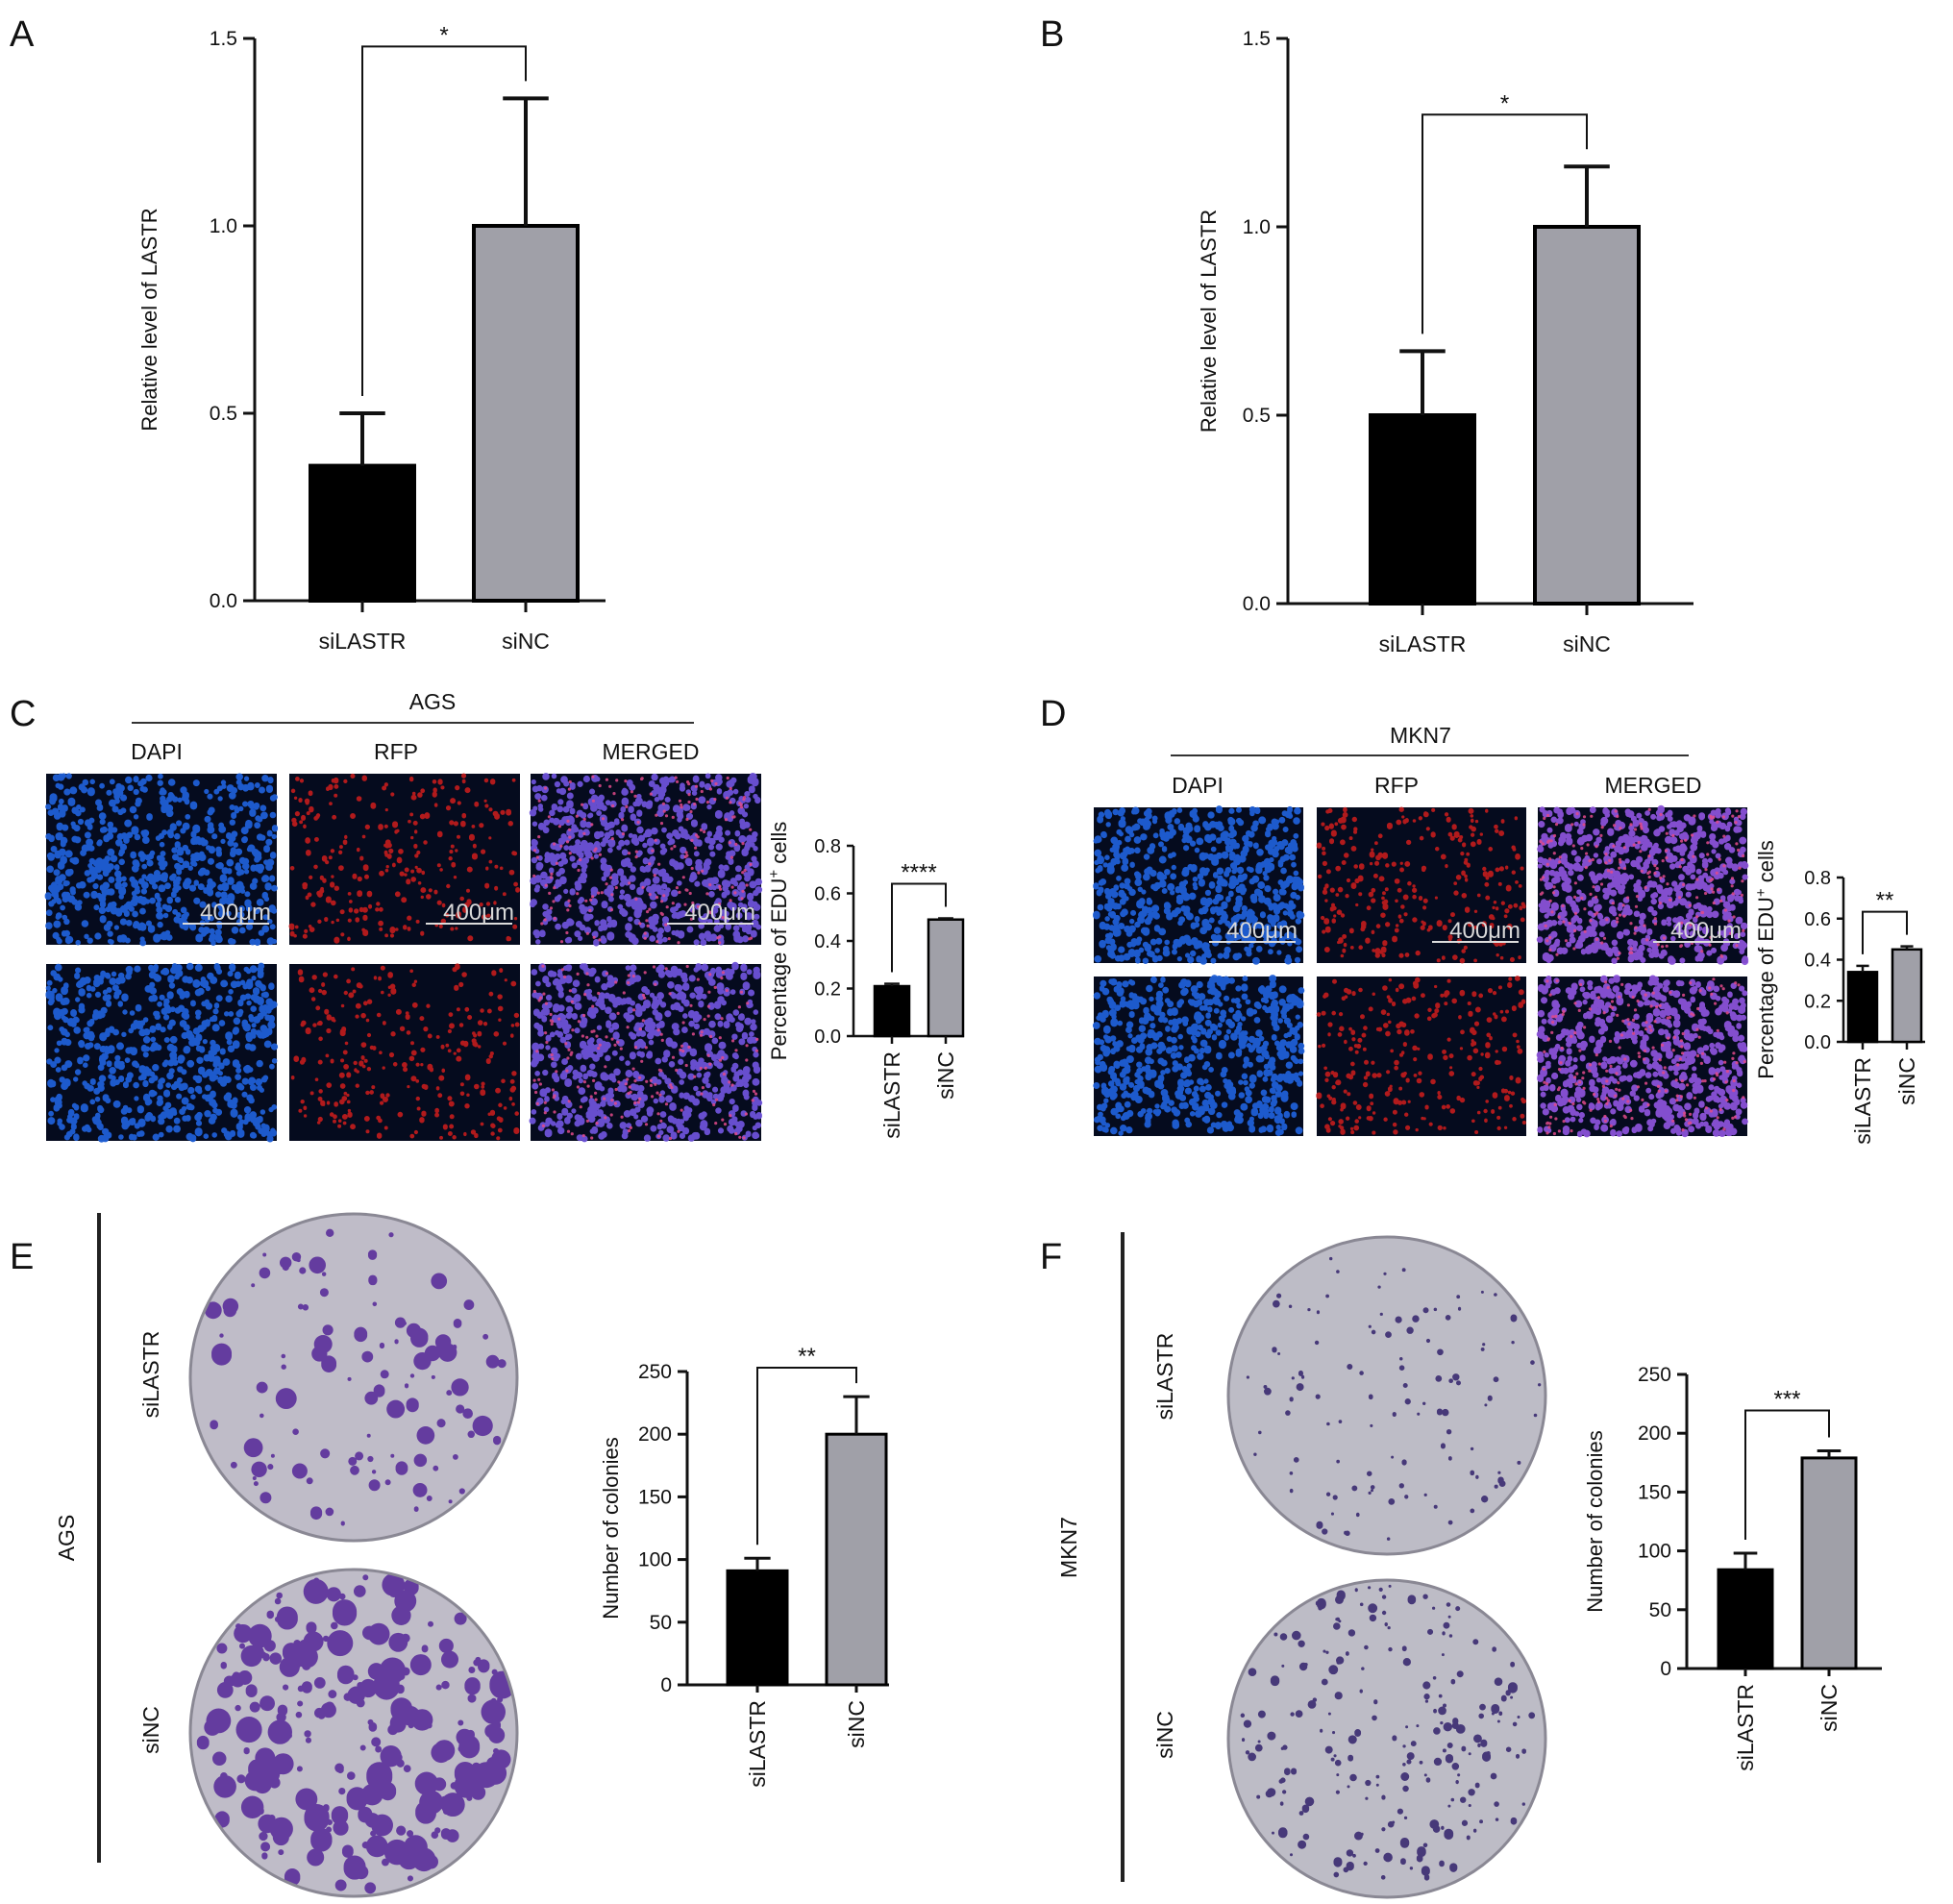 The image size is (1953, 1904). I want to click on d-x-label-silastr: siLASTR, so click(1862, 1101).